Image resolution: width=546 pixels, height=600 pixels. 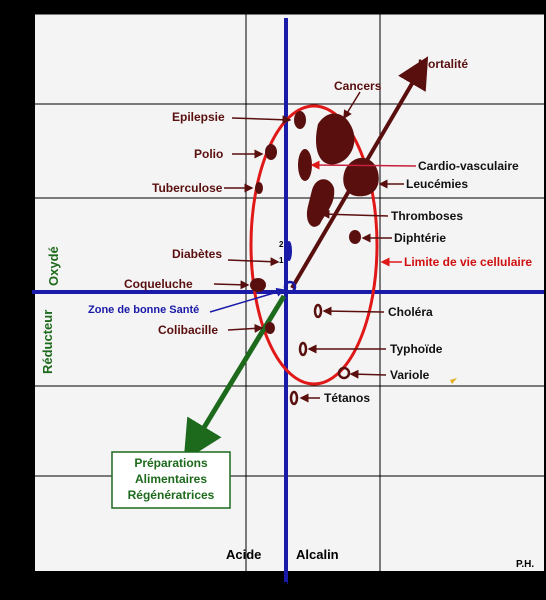 I want to click on regeneration-arrow, so click(x=235, y=378).